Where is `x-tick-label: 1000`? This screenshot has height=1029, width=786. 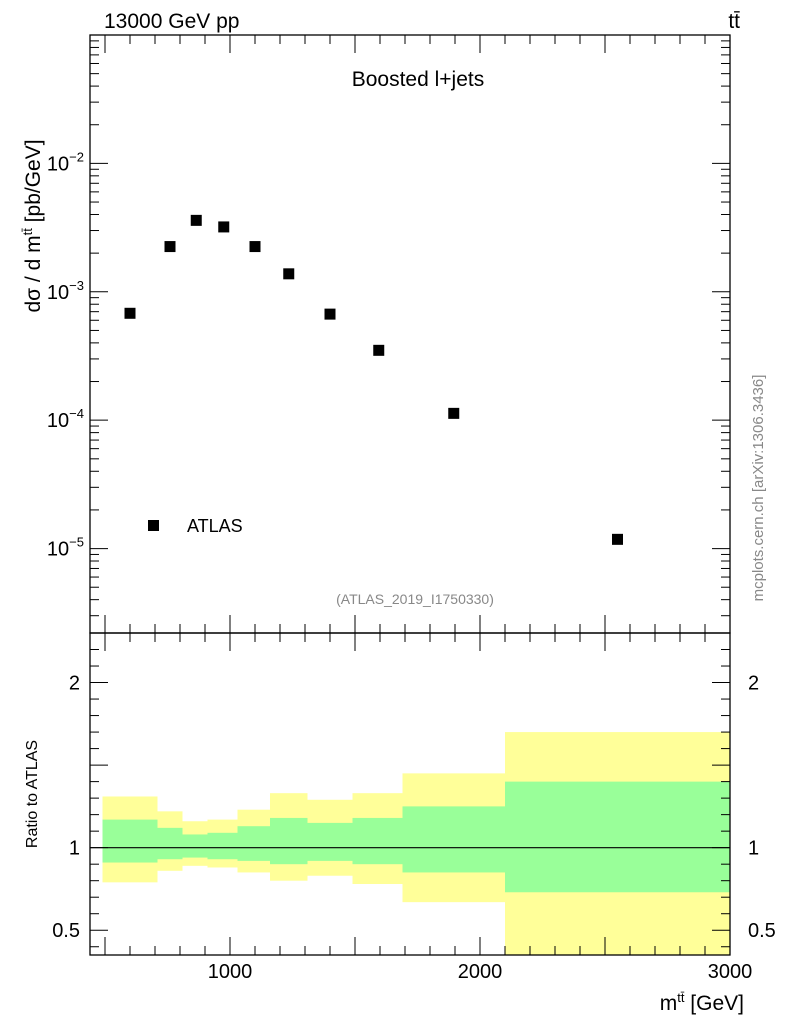
x-tick-label: 1000 is located at coordinates (230, 972).